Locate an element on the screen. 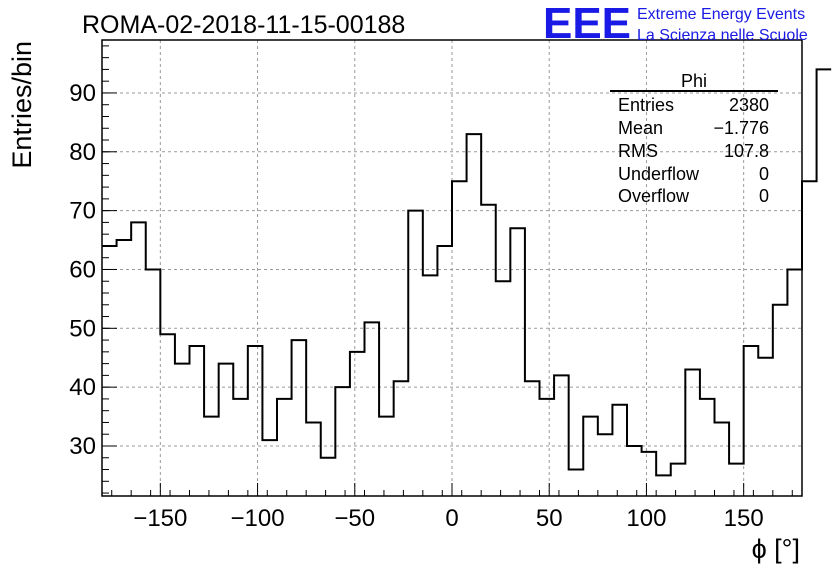 The height and width of the screenshot is (572, 836). logo-line-2: La Scienza nelle Scuole is located at coordinates (722, 35).